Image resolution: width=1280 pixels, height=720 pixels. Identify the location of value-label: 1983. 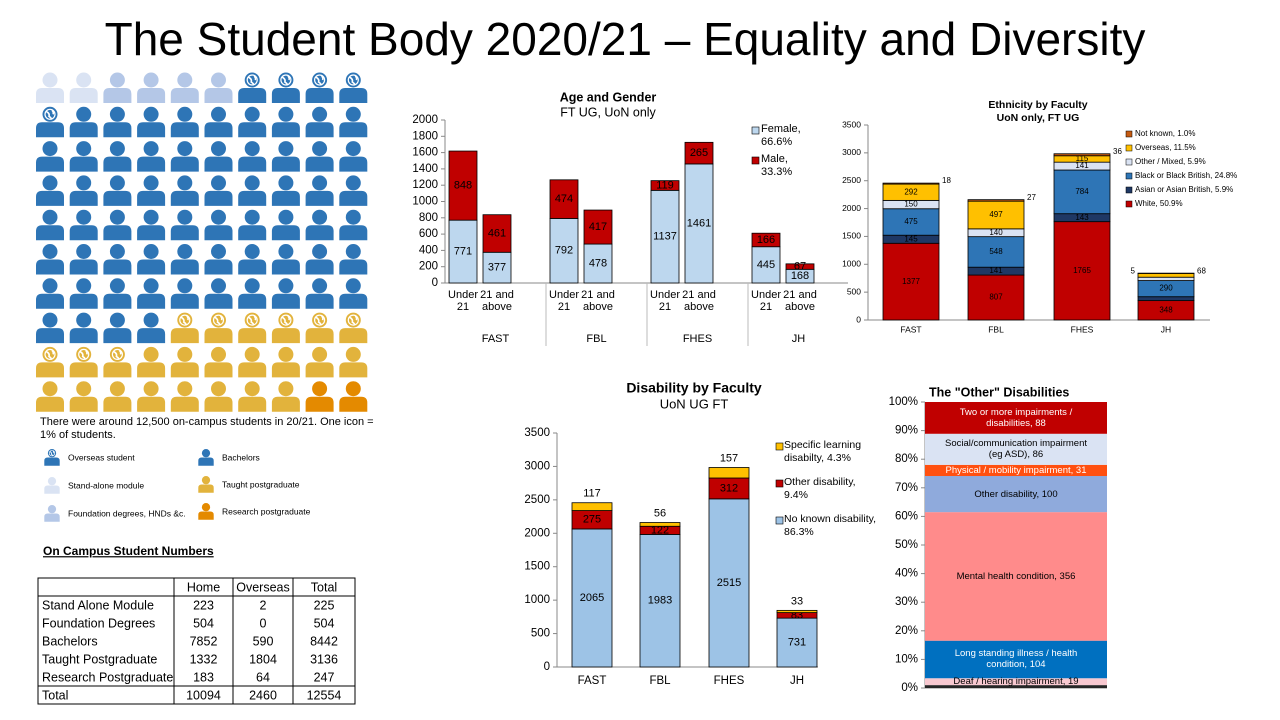
(660, 601).